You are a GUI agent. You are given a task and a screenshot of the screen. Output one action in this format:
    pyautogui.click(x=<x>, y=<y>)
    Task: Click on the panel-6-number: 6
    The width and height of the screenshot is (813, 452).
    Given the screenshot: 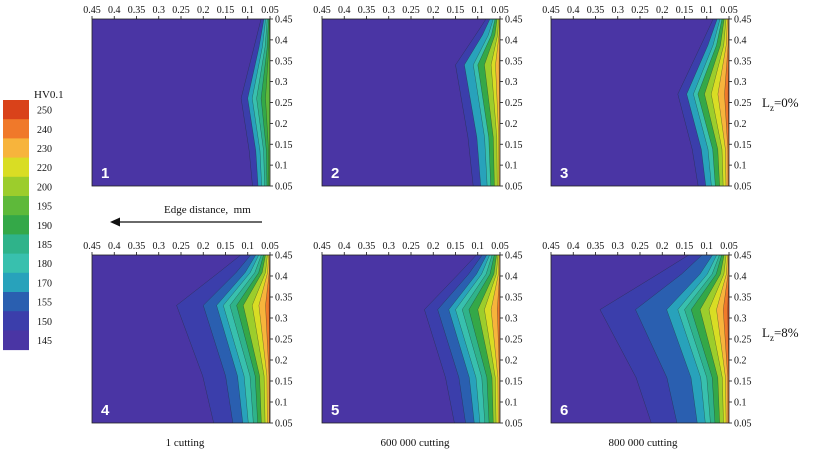 What is the action you would take?
    pyautogui.click(x=564, y=410)
    